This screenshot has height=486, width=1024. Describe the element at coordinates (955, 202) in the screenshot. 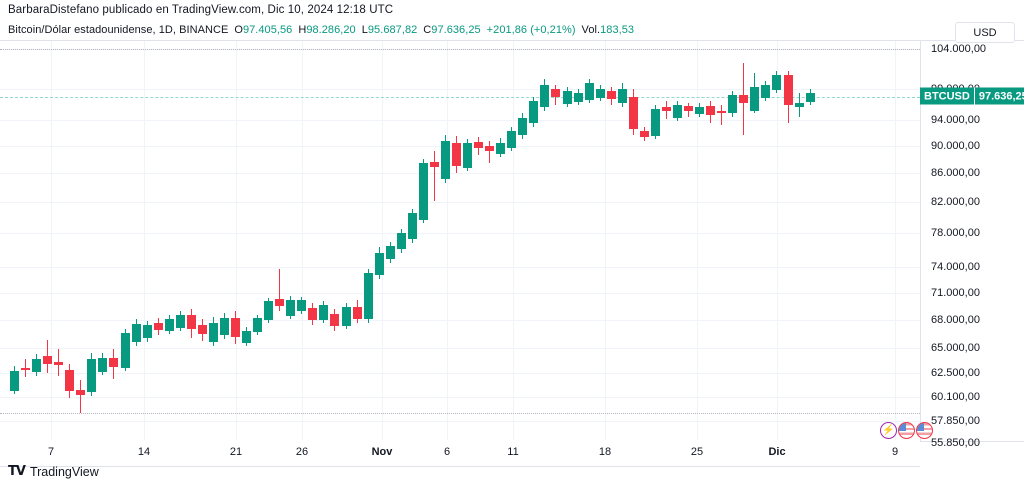

I see `price-axis-tick: 82.000,00` at that location.